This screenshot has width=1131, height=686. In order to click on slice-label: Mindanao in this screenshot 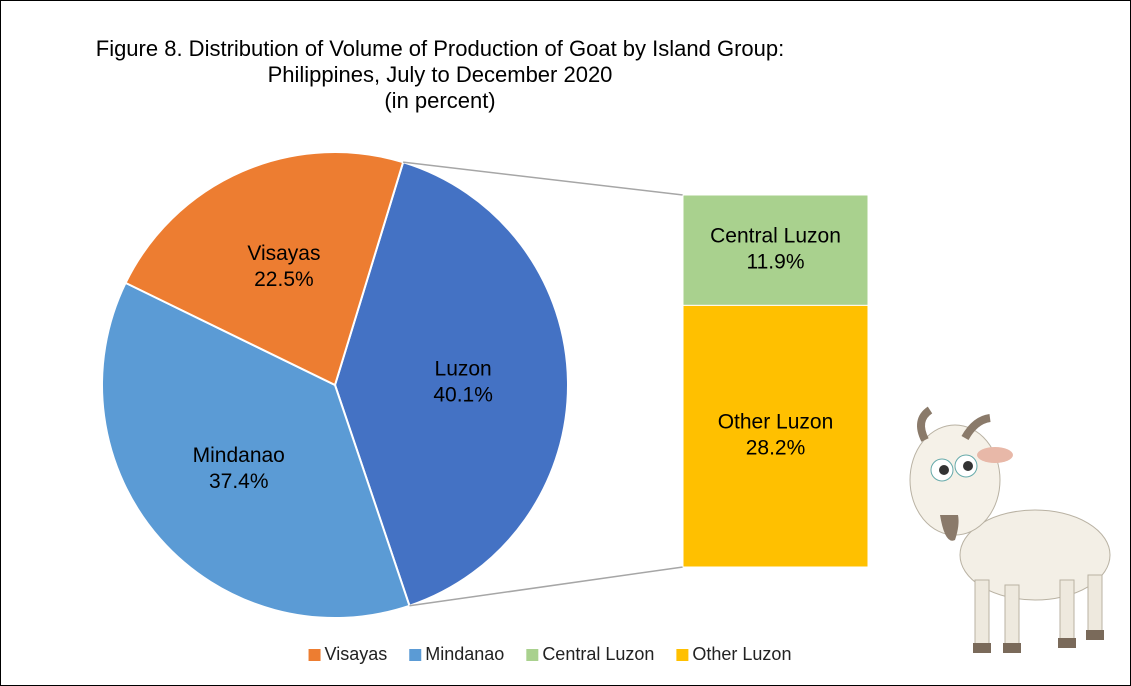, I will do `click(239, 455)`.